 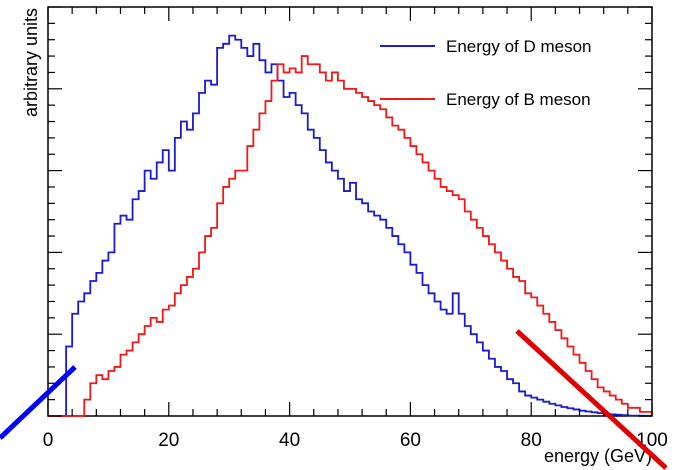 What do you see at coordinates (289, 440) in the screenshot?
I see `x-tick-label: 40` at bounding box center [289, 440].